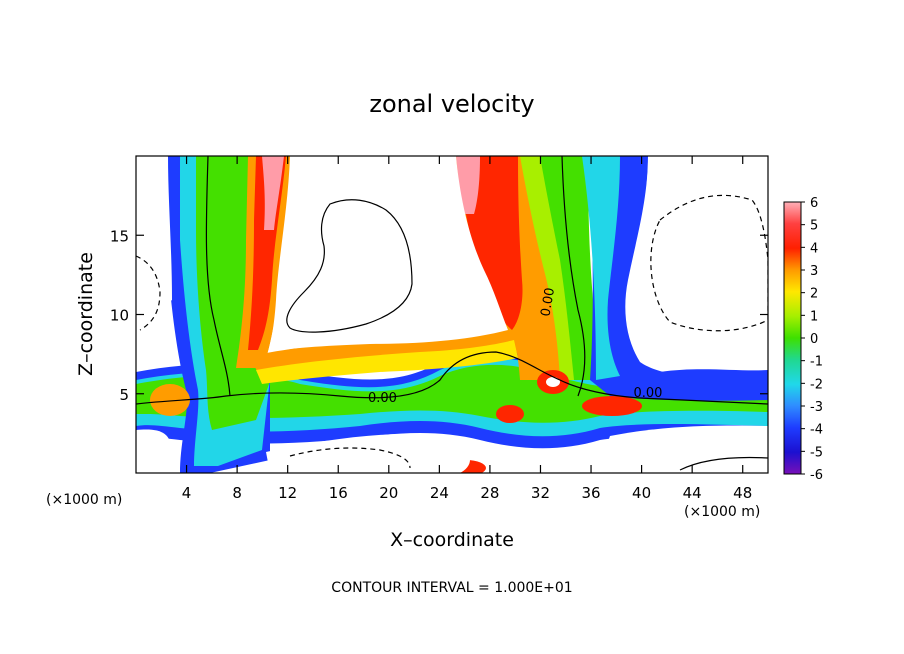  I want to click on contour-zero-main, so click(452, 378).